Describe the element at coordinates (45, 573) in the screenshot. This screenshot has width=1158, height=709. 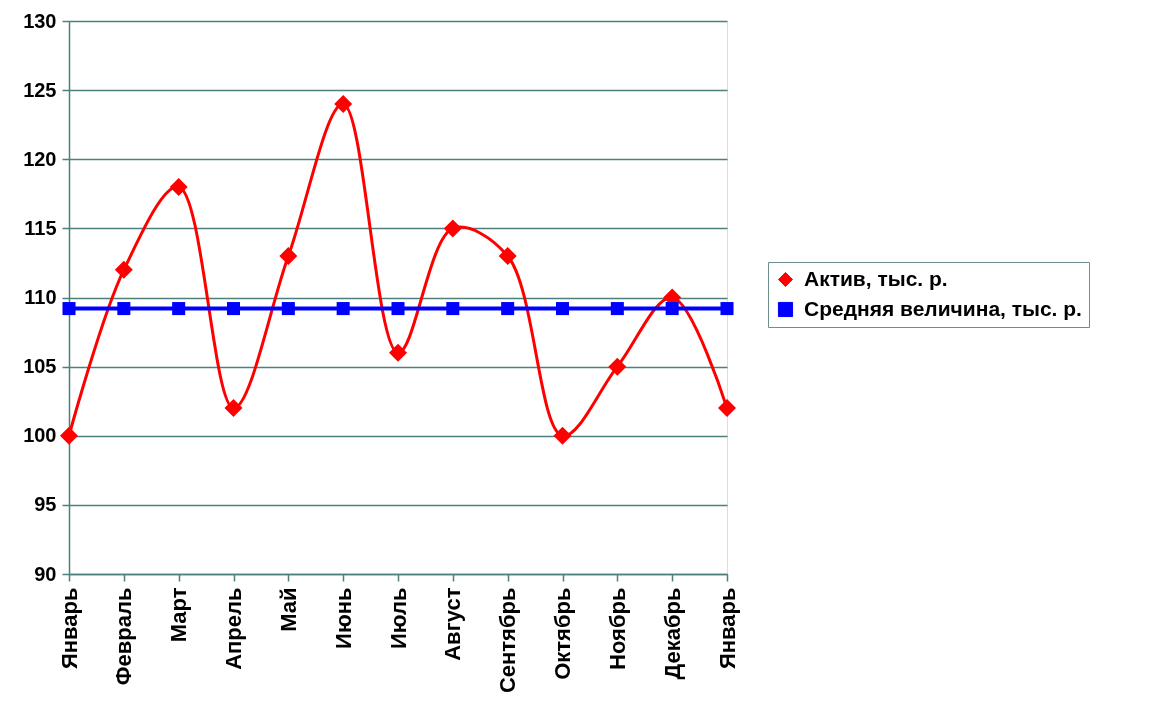
I see `y-tick-label: 90` at that location.